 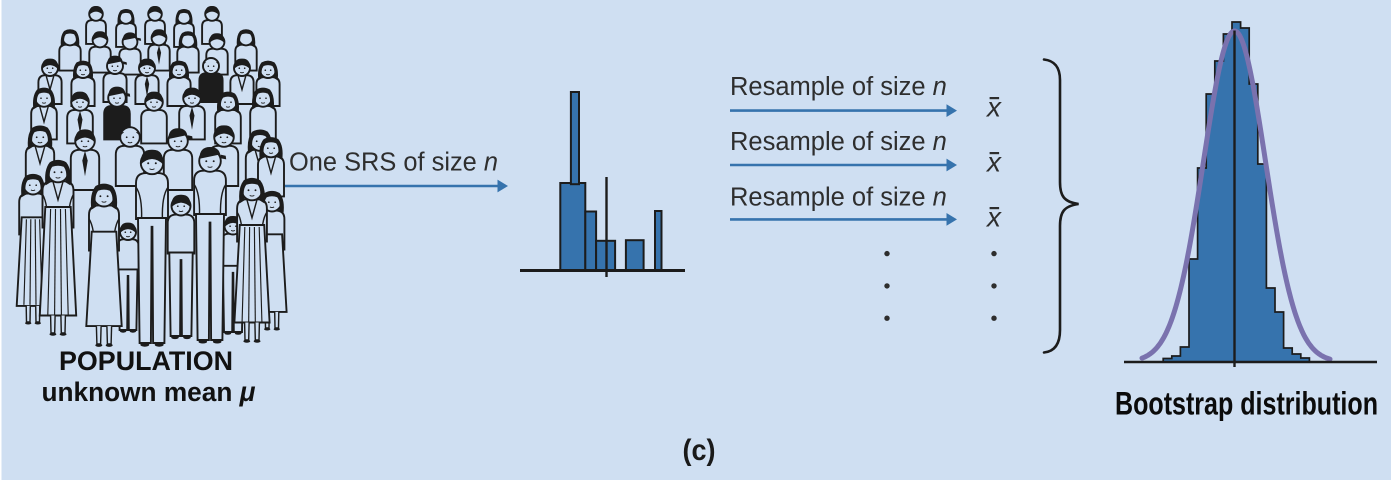 I want to click on svg-text: (c), so click(x=699, y=450).